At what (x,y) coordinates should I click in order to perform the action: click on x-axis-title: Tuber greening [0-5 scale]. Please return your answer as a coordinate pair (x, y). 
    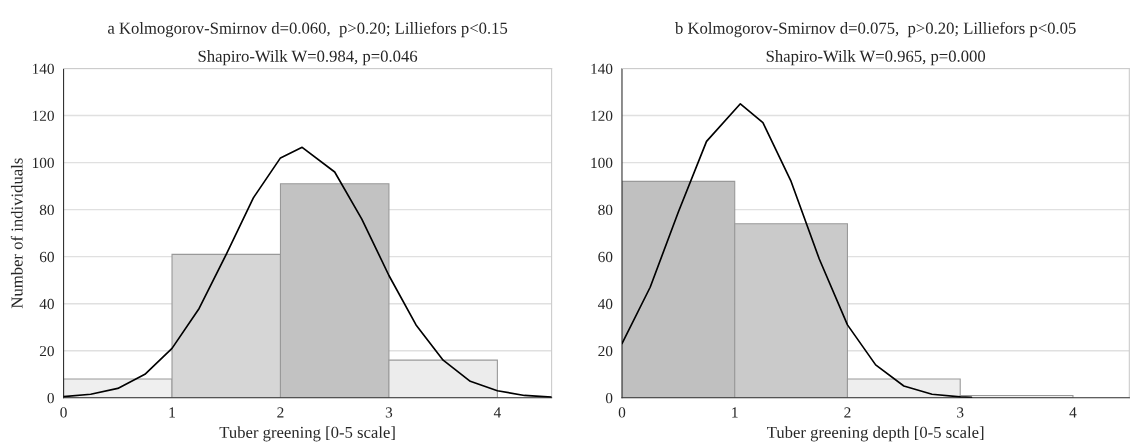
    Looking at the image, I should click on (307, 434).